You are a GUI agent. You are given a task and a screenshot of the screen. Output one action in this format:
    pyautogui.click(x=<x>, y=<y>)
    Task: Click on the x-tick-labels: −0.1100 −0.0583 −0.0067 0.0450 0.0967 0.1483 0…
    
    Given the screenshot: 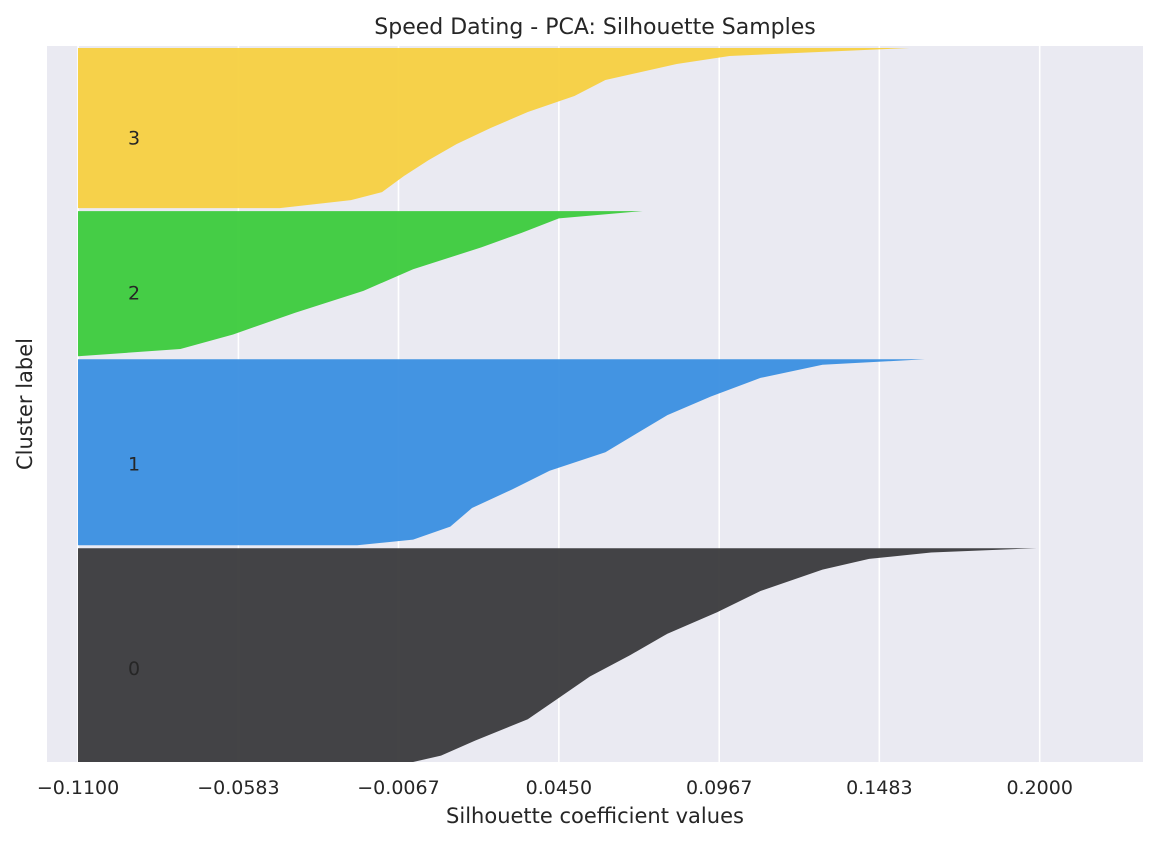 What is the action you would take?
    pyautogui.click(x=555, y=788)
    